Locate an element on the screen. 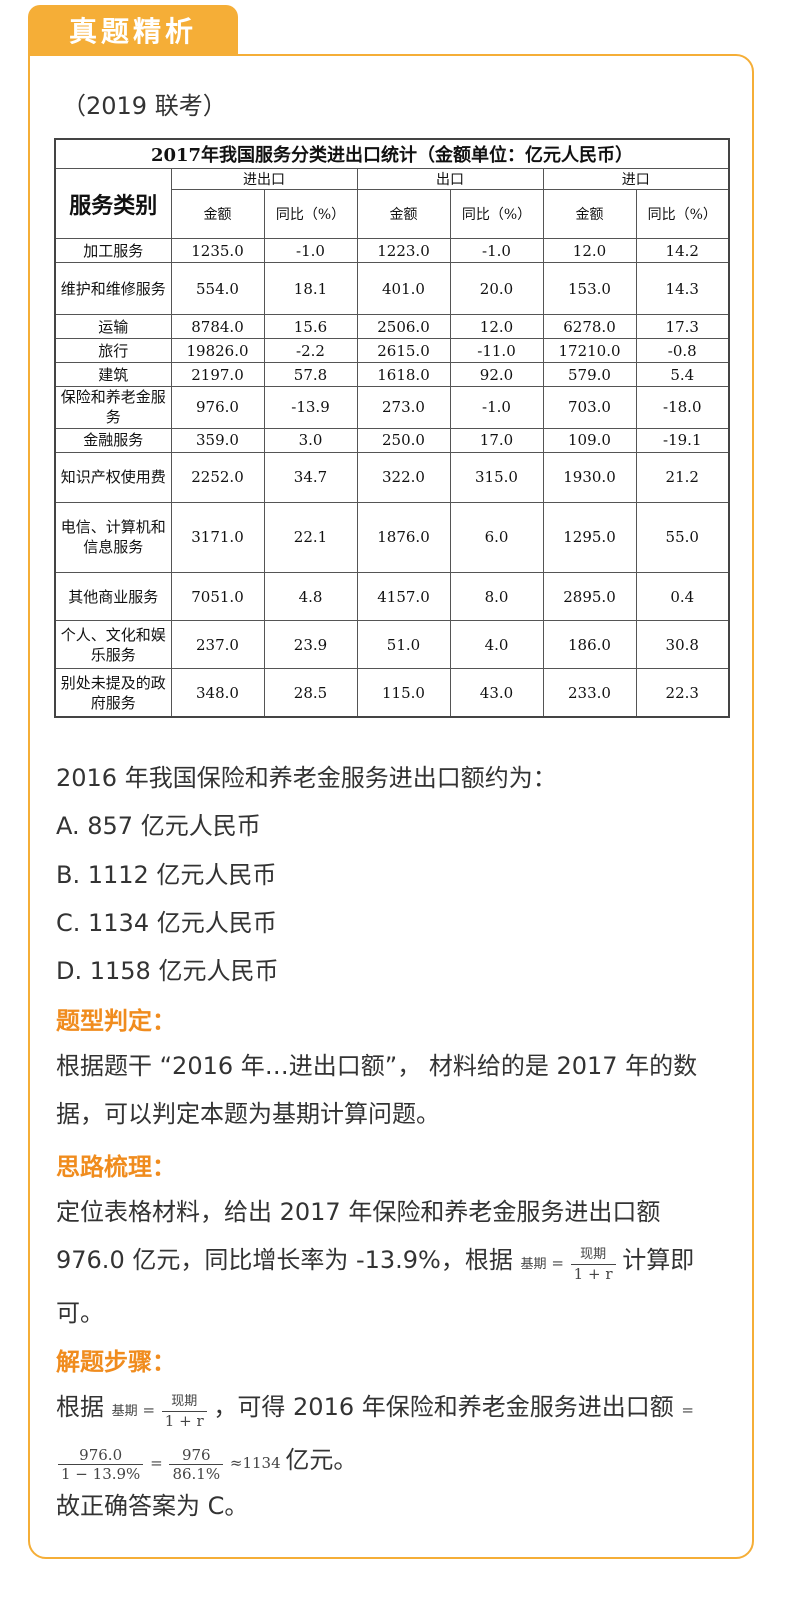  category-cell: 旅行 is located at coordinates (113, 351).